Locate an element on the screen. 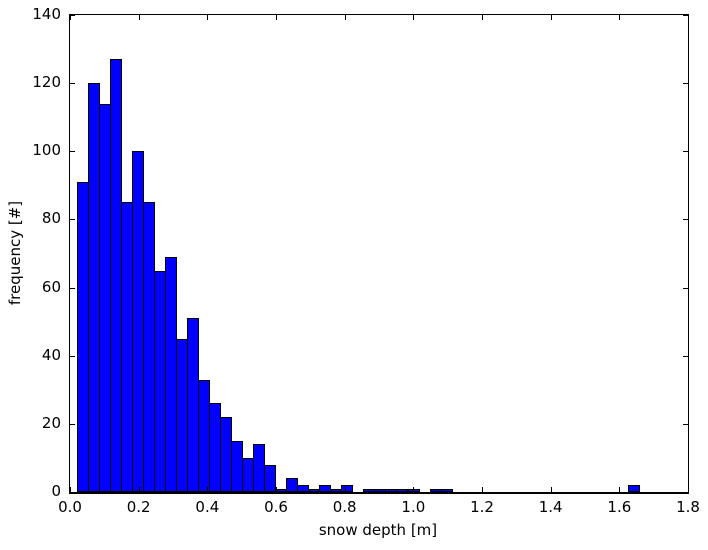  x-tick-label: 0.4 is located at coordinates (207, 507).